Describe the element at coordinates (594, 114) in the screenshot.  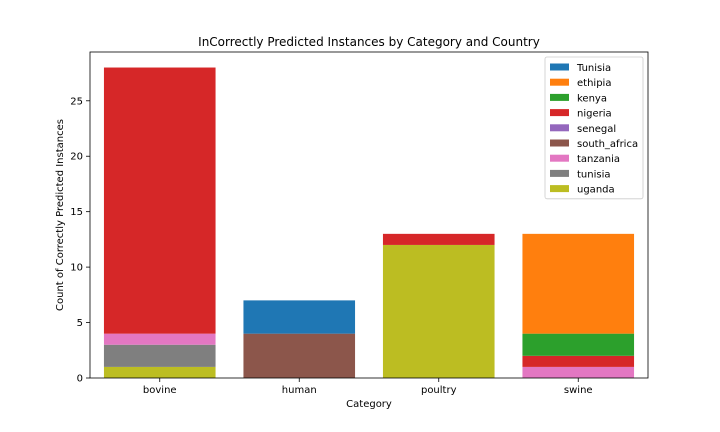
I see `legend-label: nigeria` at that location.